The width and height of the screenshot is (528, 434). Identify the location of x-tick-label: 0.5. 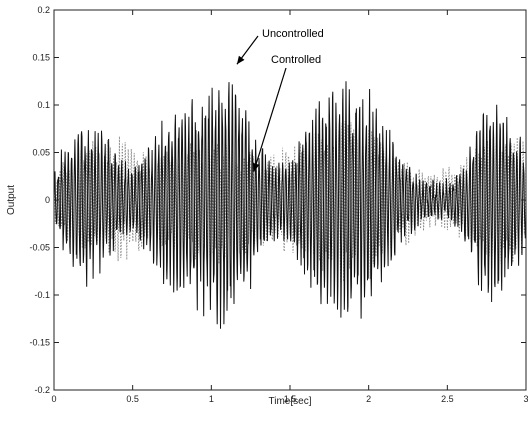
(132, 399).